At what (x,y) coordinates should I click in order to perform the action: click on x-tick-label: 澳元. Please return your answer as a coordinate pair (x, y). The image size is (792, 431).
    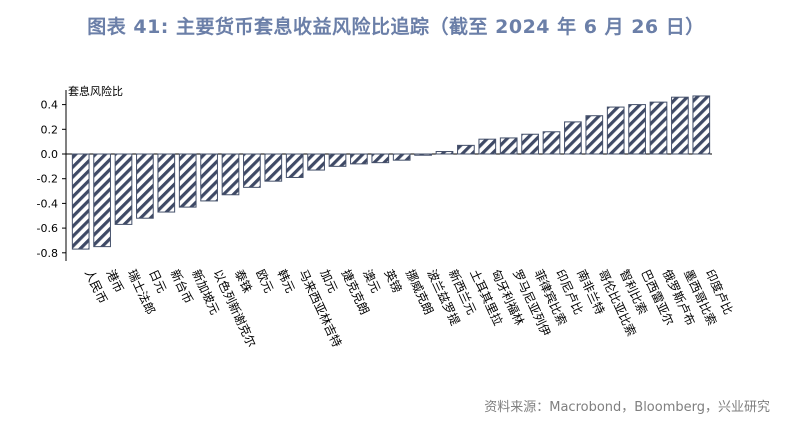
    Looking at the image, I should click on (371, 281).